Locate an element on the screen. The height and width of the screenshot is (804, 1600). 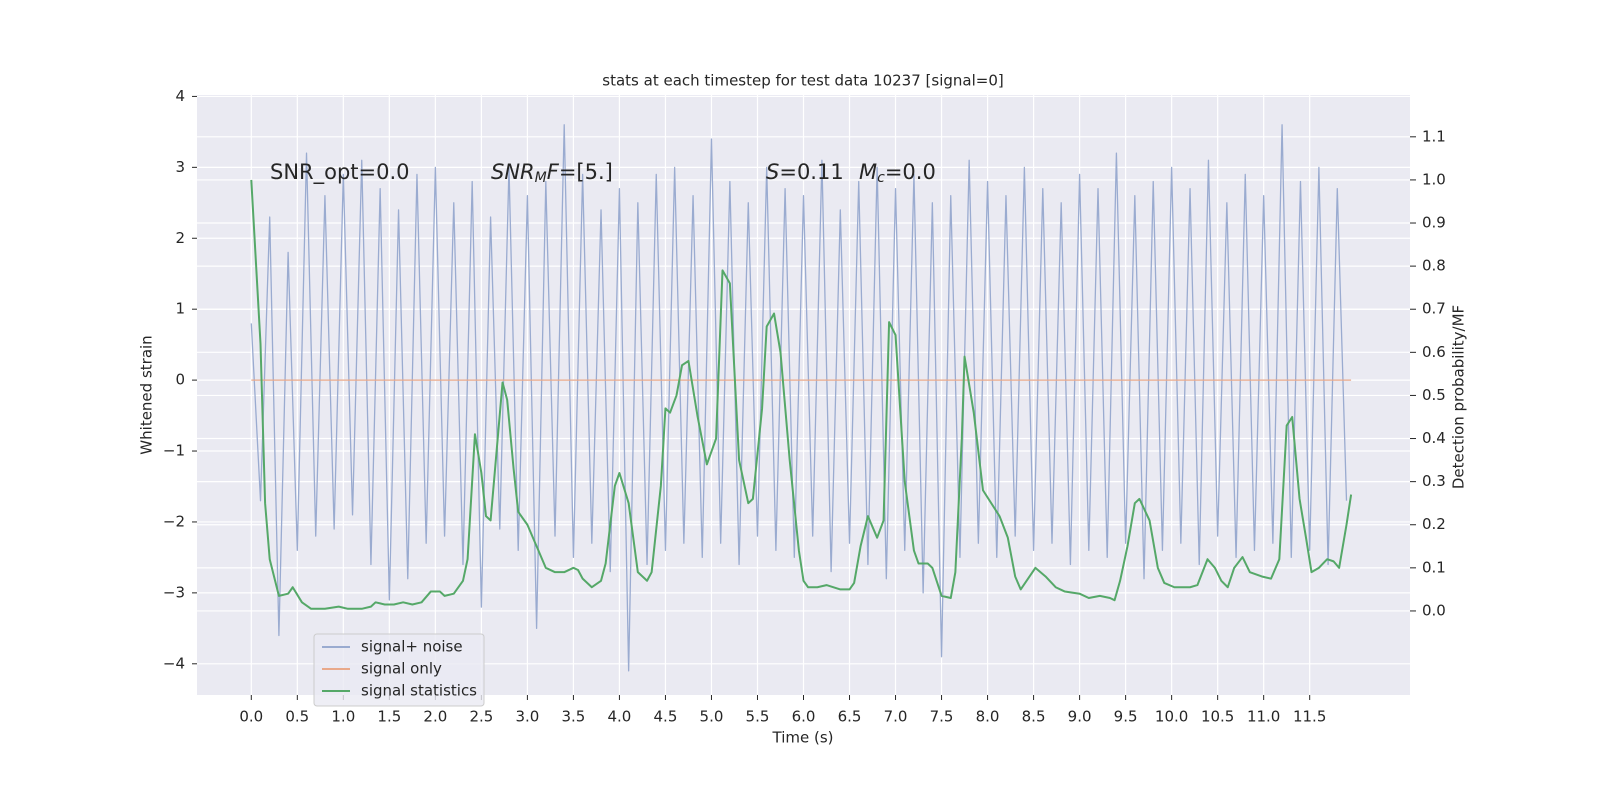
y2-tick-label: 0.4 is located at coordinates (1434, 438).